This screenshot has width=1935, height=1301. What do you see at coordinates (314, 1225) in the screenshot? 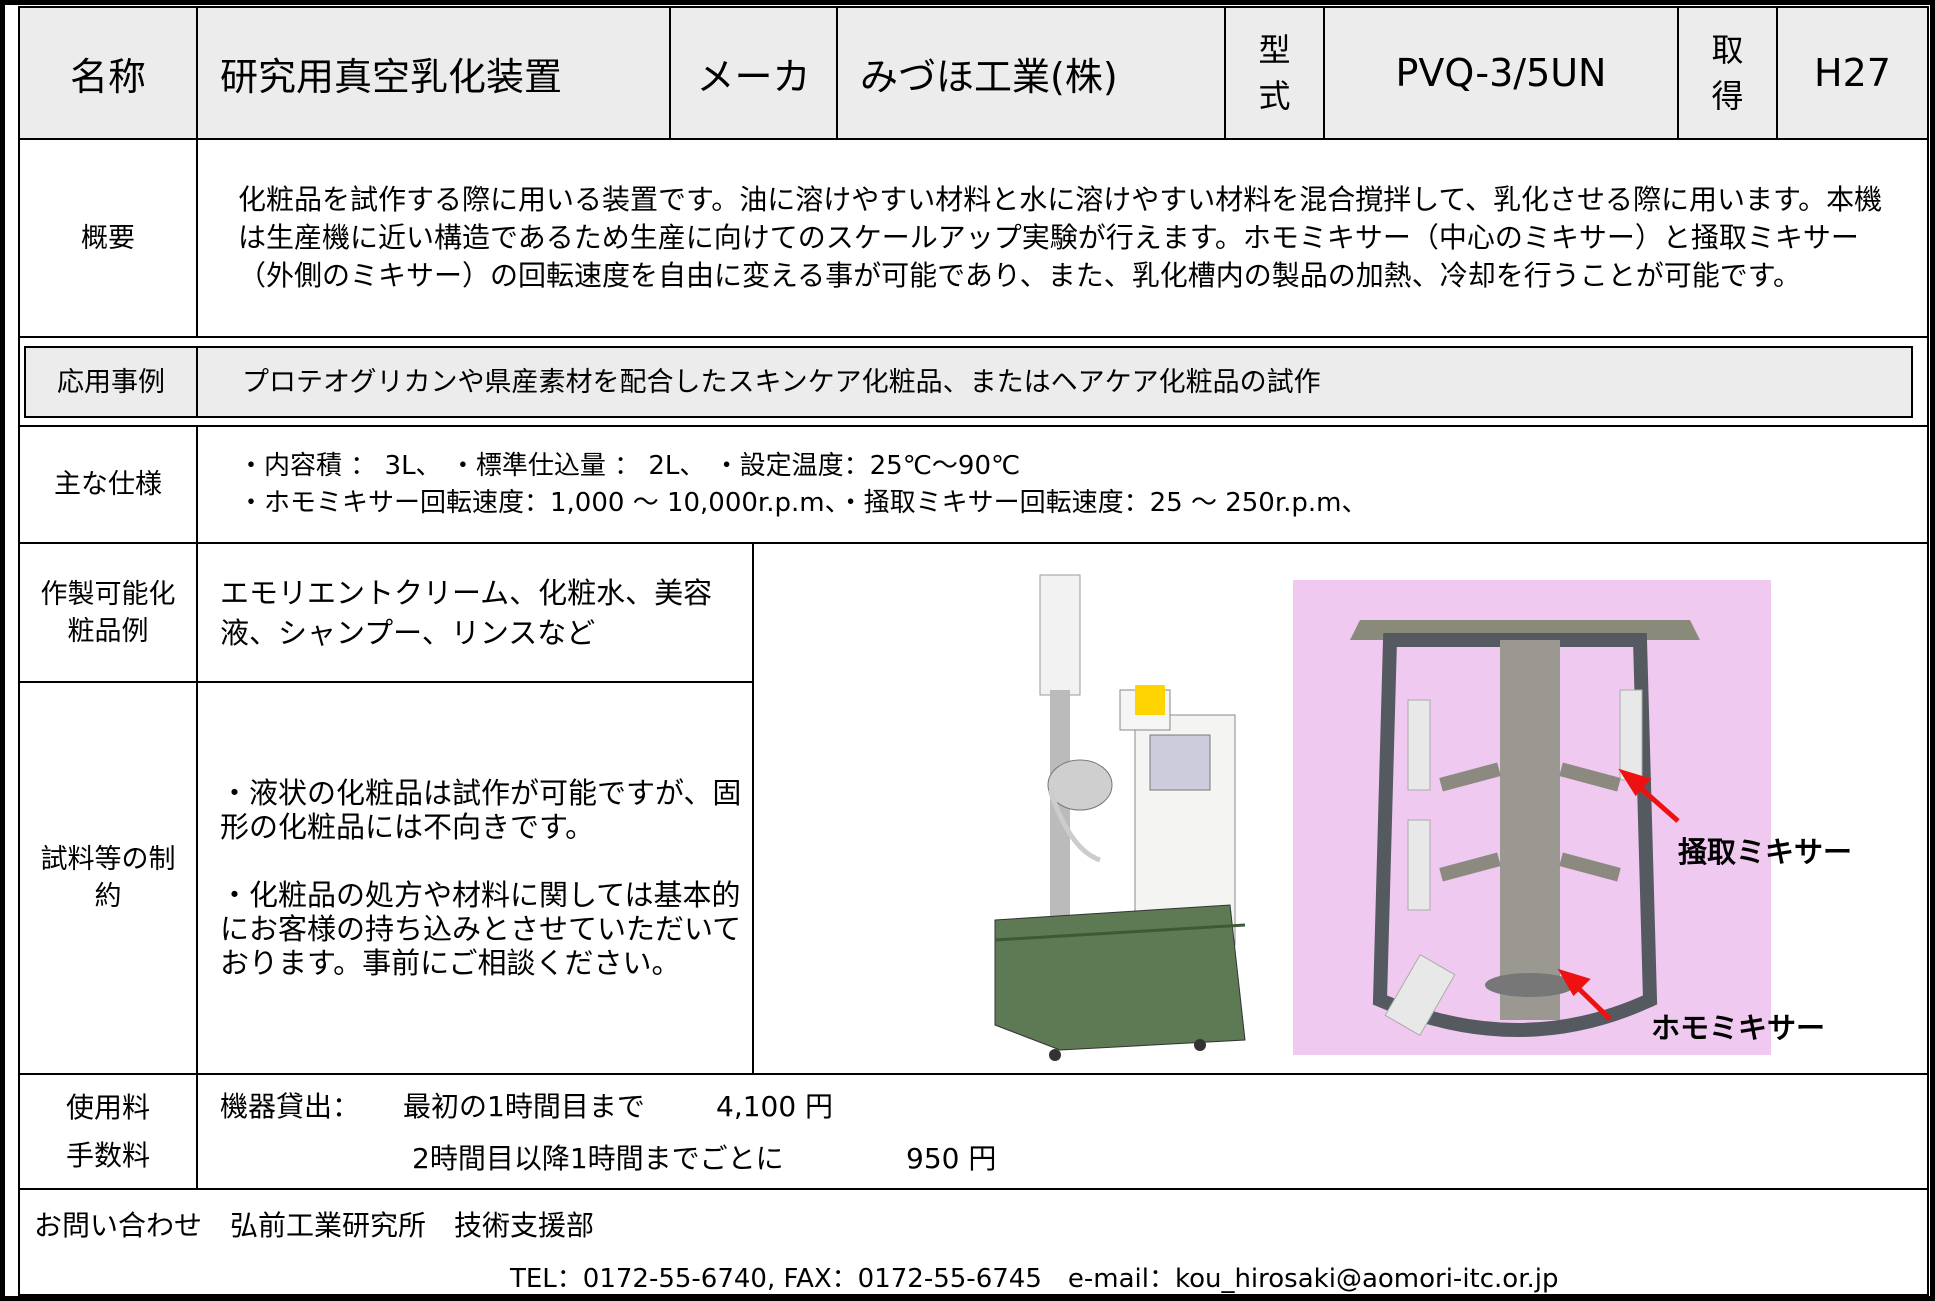
I see `contact-title: お問い合わせ 弘前工業研究所 技術支援部` at bounding box center [314, 1225].